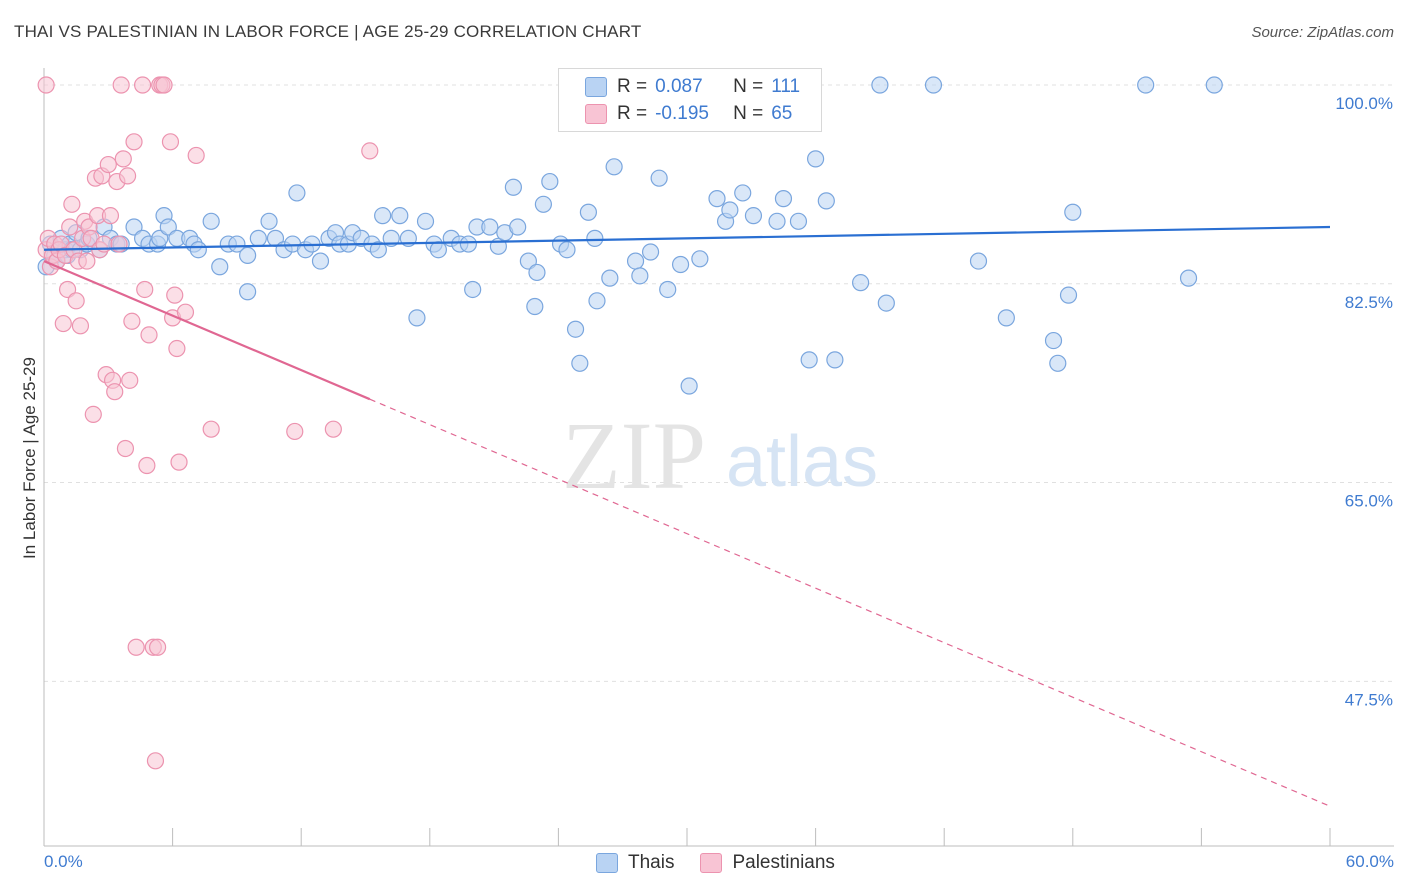 The image size is (1406, 892). Describe the element at coordinates (596, 87) in the screenshot. I see `thais-swatch` at that location.